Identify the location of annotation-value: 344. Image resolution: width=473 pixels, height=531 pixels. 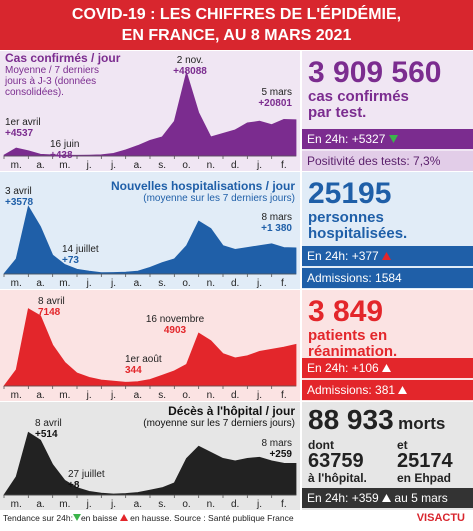
(133, 370).